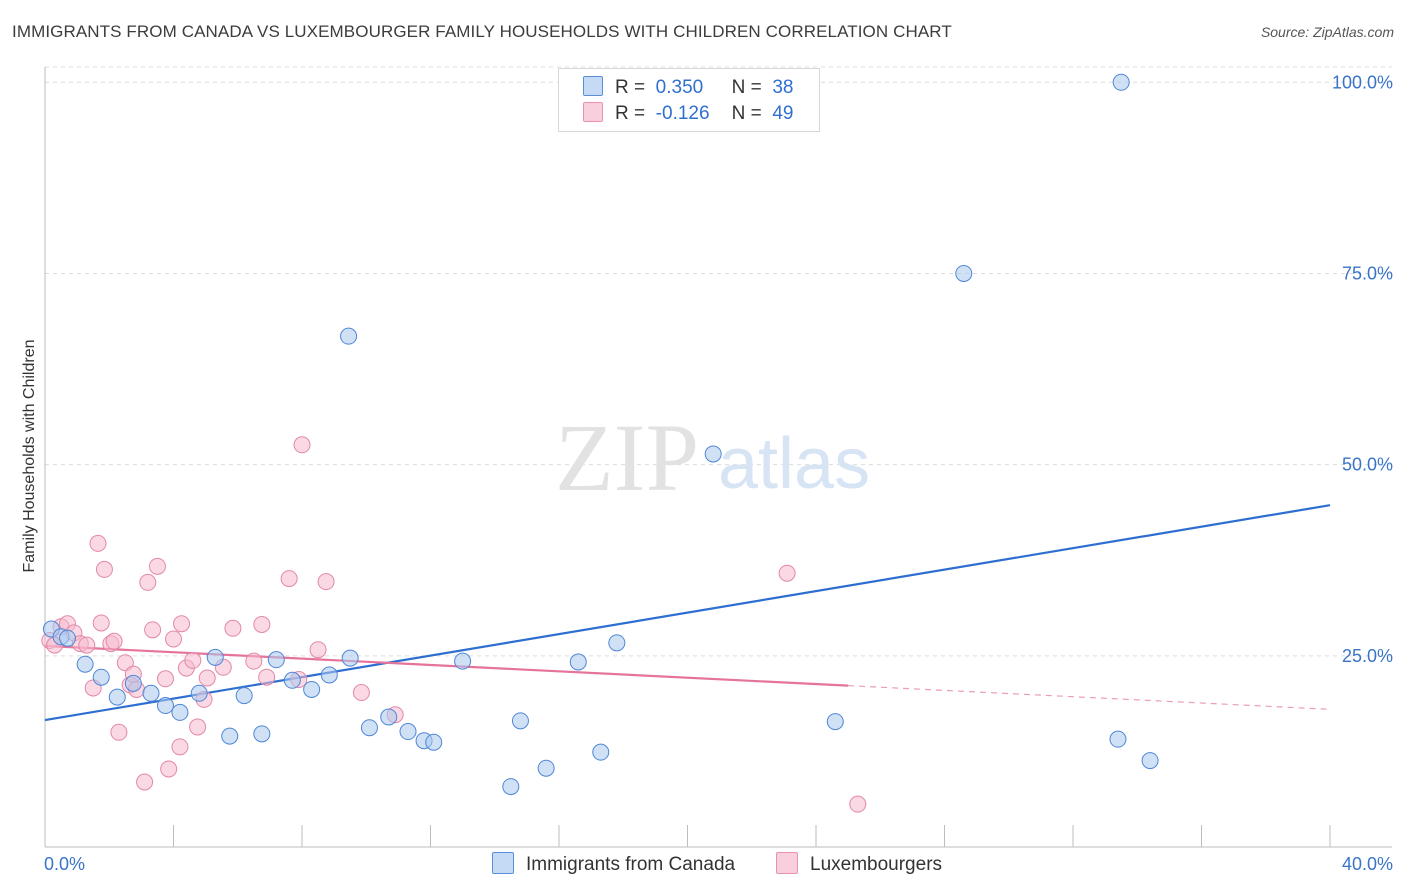  Describe the element at coordinates (446, 665) in the screenshot. I see `trendline-luxembourgers` at that location.